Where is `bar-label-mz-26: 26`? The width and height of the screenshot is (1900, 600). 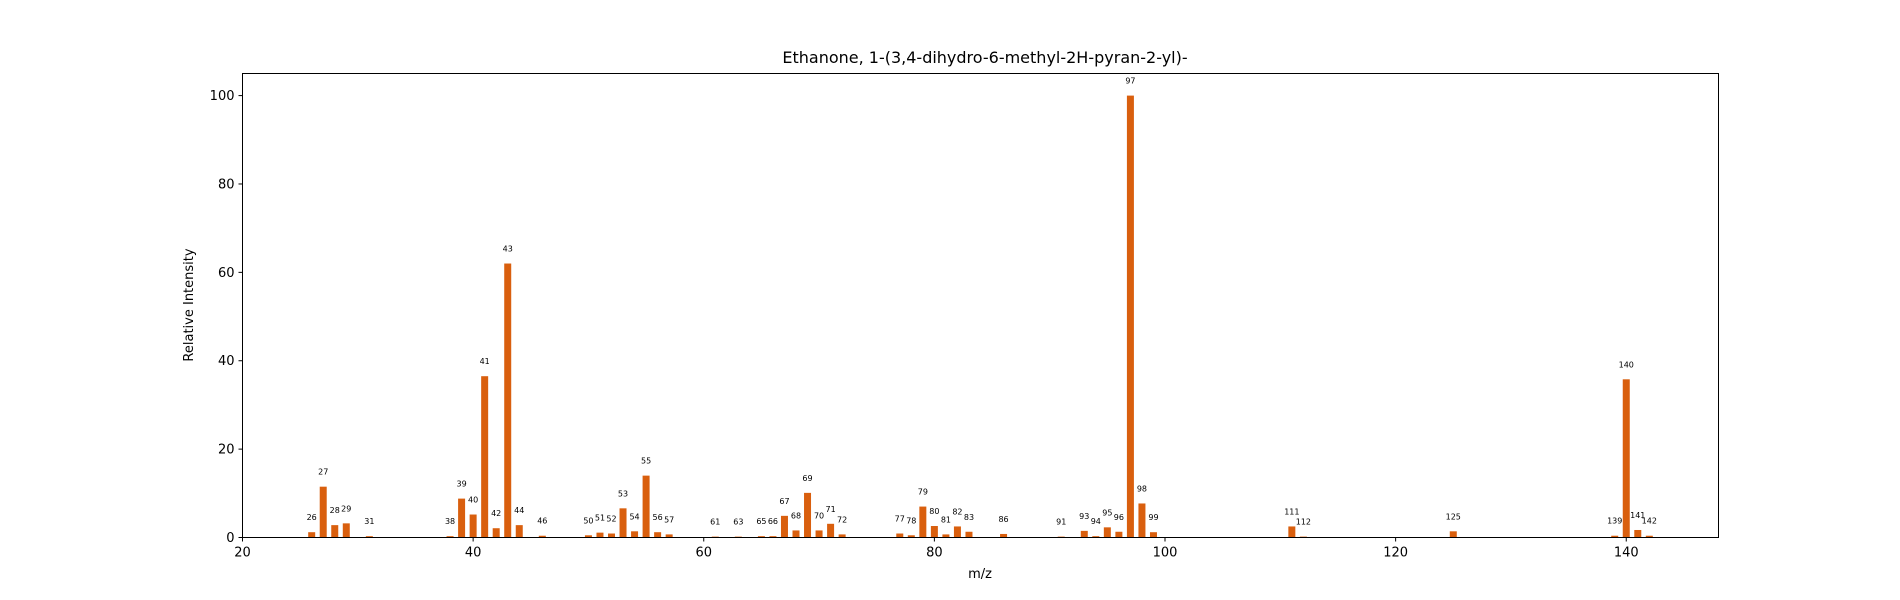
bar-label-mz-26: 26 is located at coordinates (312, 517).